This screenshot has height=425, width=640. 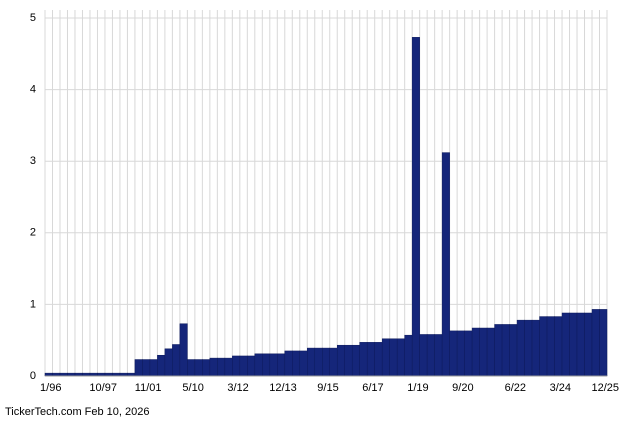 I want to click on x-tick-label: 12/25, so click(x=605, y=388).